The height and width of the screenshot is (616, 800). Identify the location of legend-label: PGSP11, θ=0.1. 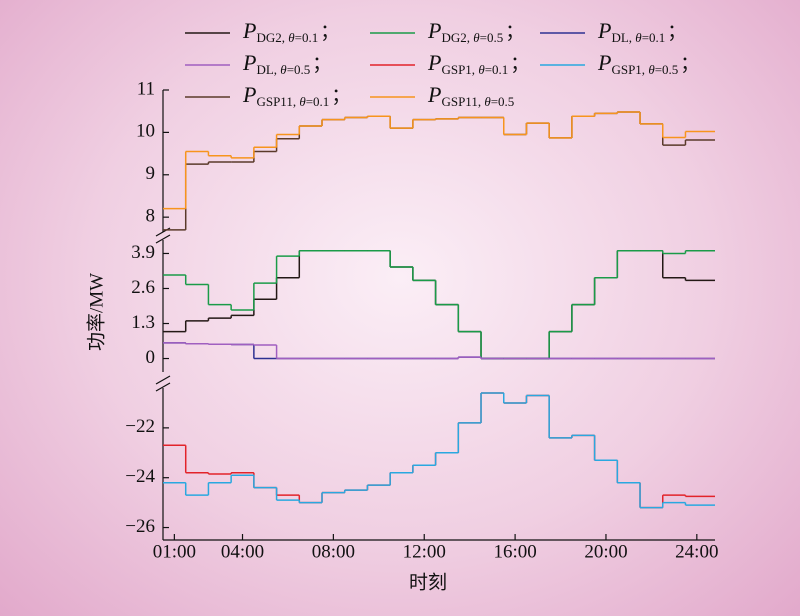
(285, 95).